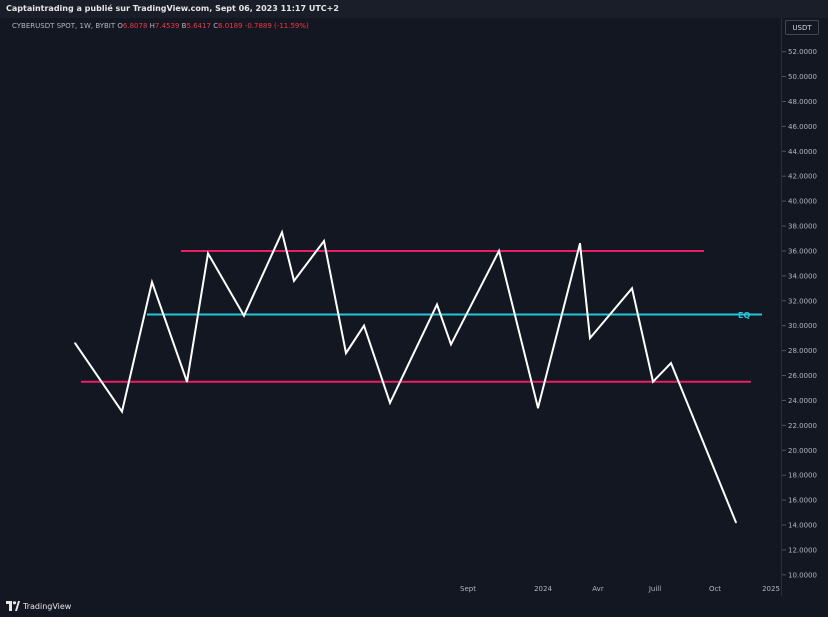 The height and width of the screenshot is (617, 828). Describe the element at coordinates (771, 589) in the screenshot. I see `x-tick-label: 2025` at that location.